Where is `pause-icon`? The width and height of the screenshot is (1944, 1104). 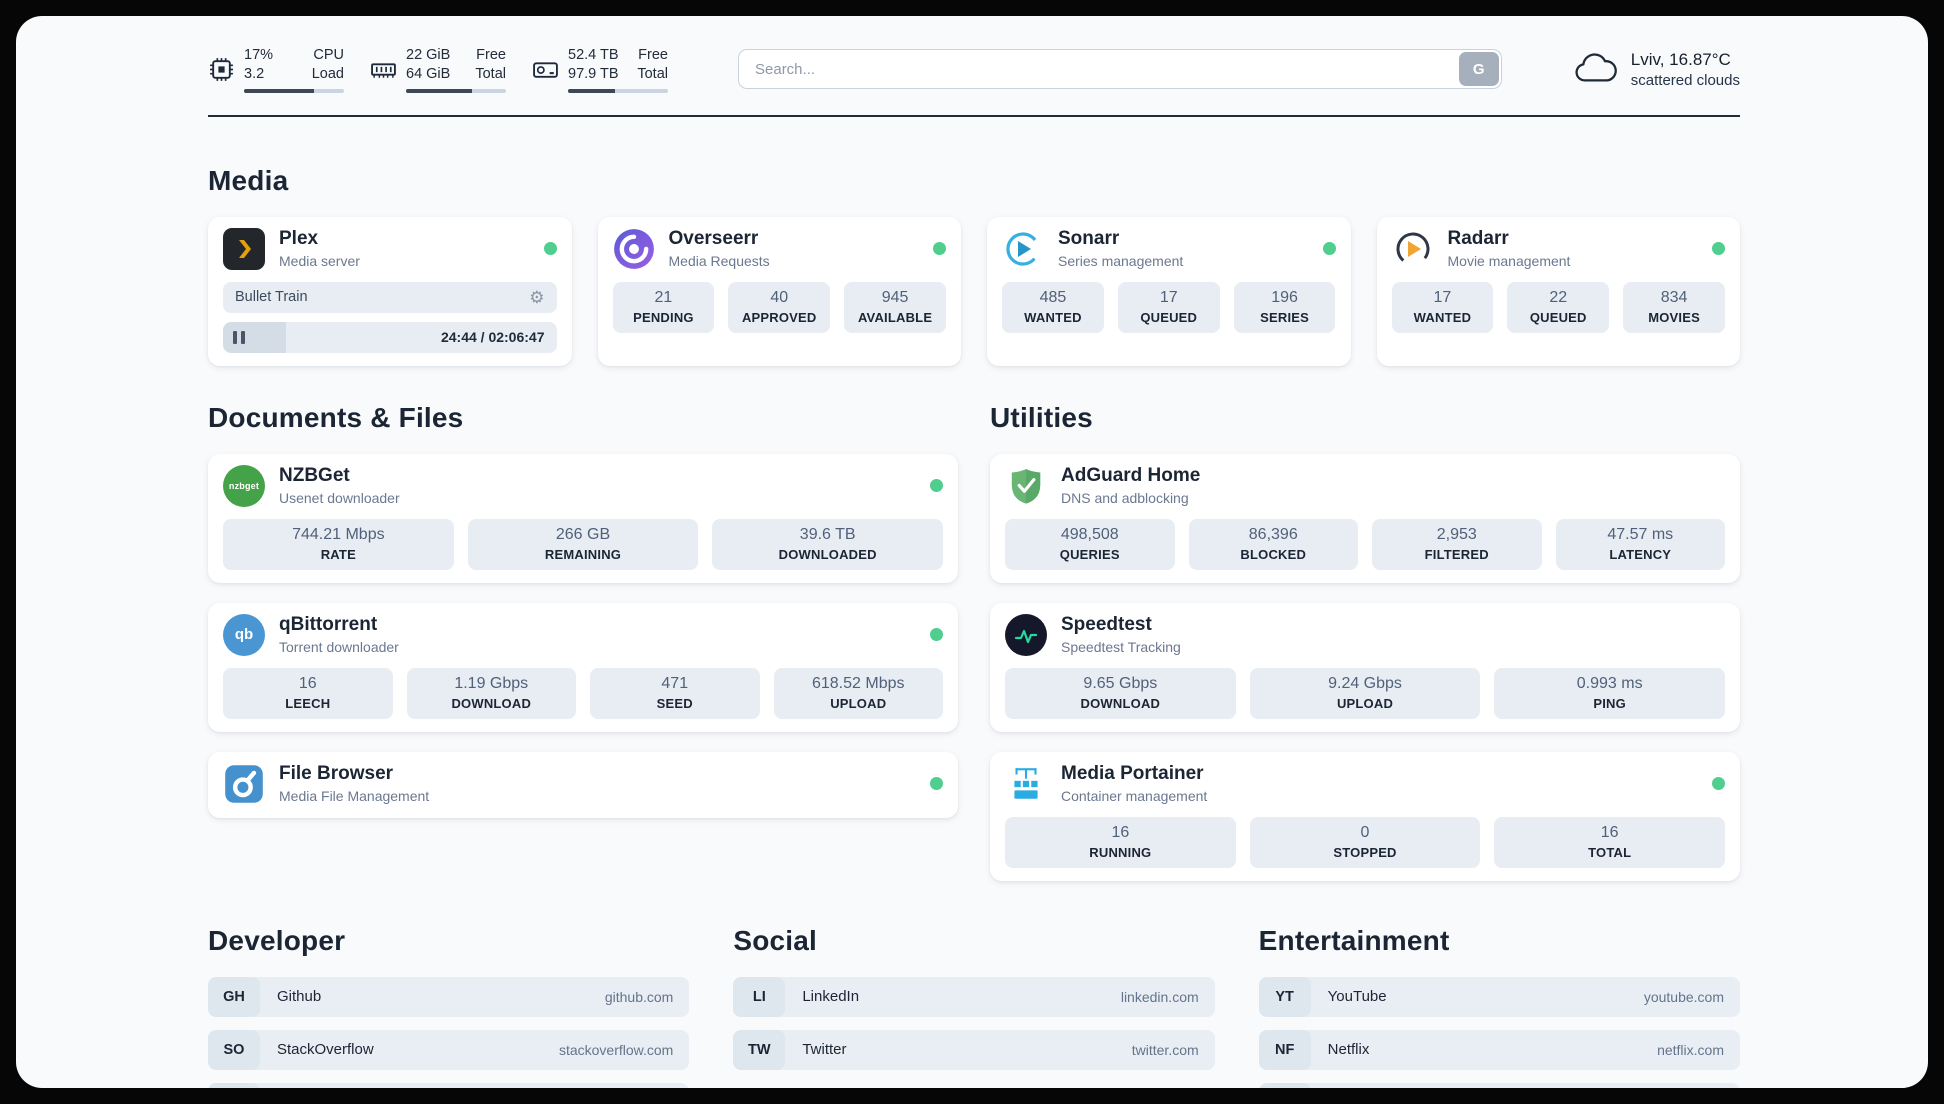 pause-icon is located at coordinates (239, 337).